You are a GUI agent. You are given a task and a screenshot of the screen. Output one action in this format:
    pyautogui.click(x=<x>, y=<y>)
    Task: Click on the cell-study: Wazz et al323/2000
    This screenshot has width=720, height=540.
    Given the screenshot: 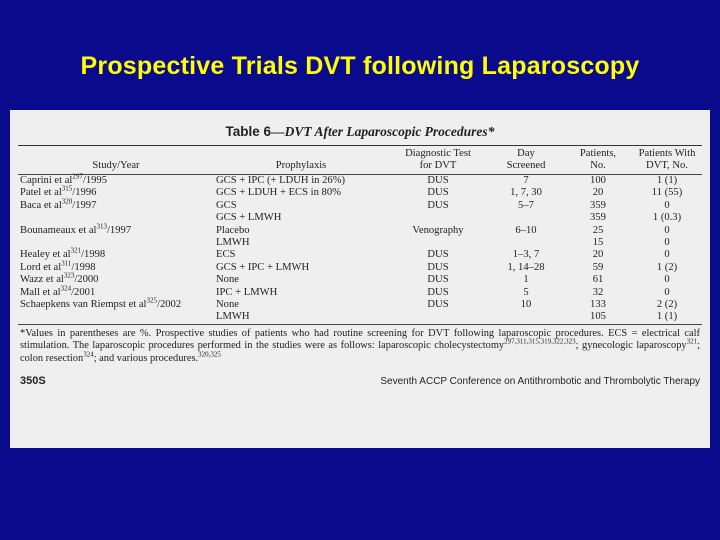 What is the action you would take?
    pyautogui.click(x=116, y=279)
    